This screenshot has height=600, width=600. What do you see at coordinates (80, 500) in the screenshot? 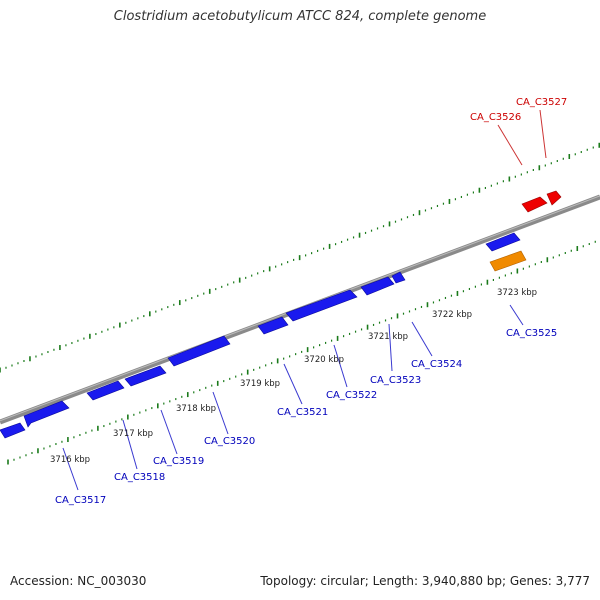
I see `gene-label: CA_C3517` at bounding box center [80, 500].